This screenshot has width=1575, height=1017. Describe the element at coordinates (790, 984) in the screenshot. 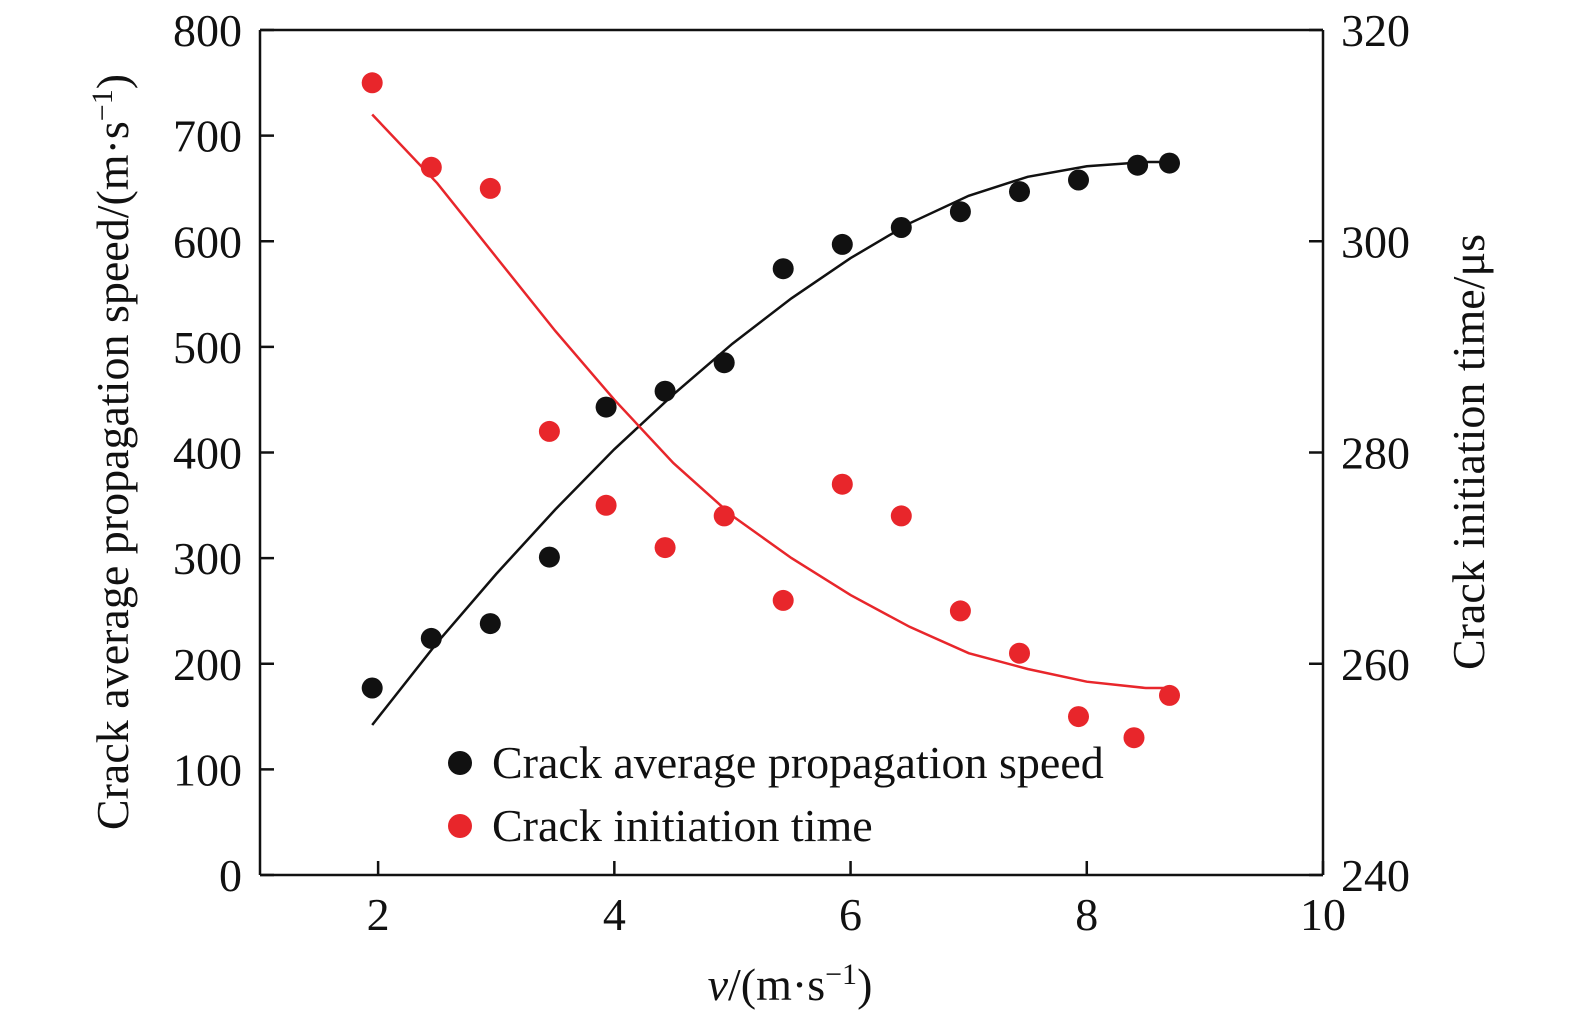

I see `x-axis-label: v/(m·s−1)` at that location.